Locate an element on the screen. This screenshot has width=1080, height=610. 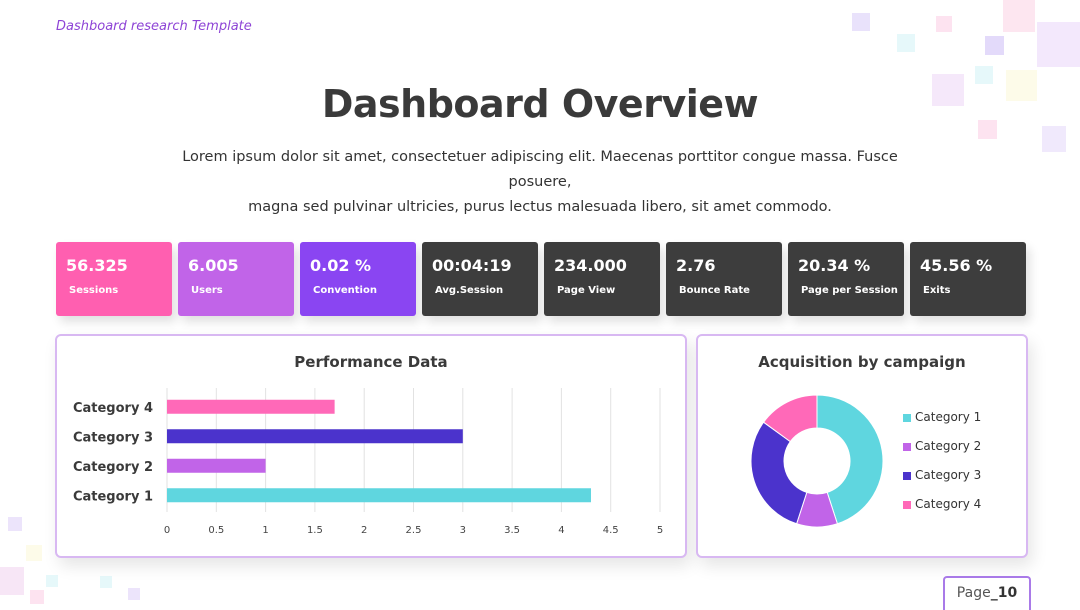
x-tick-label: 4.5 is located at coordinates (611, 530).